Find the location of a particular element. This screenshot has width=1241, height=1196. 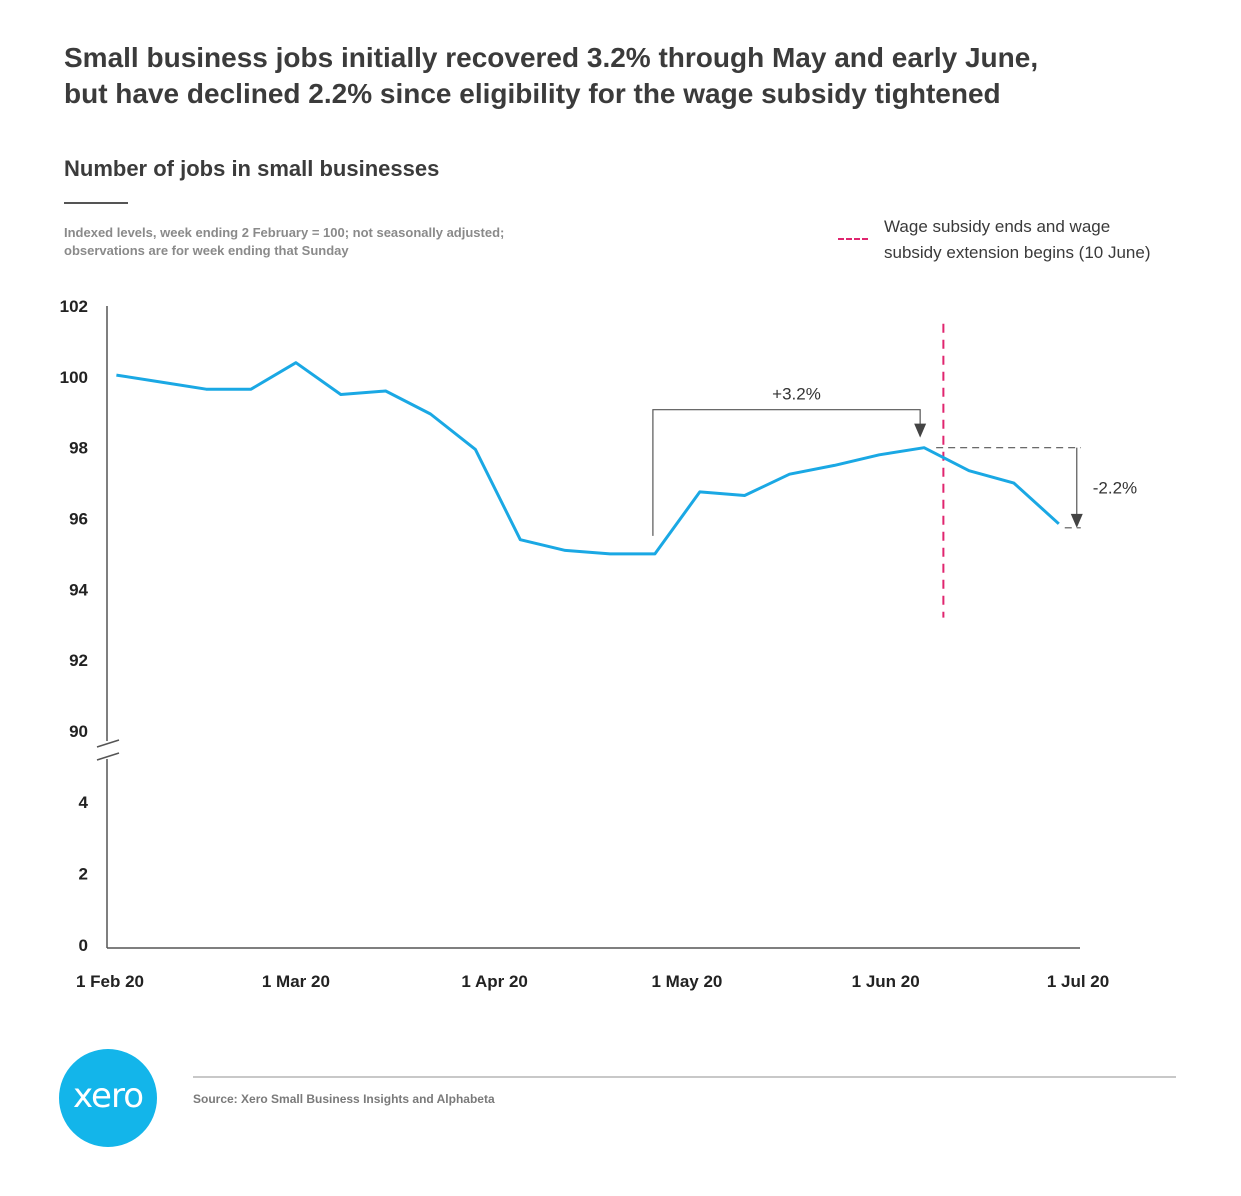

xero-logo-text: xero is located at coordinates (108, 1096).